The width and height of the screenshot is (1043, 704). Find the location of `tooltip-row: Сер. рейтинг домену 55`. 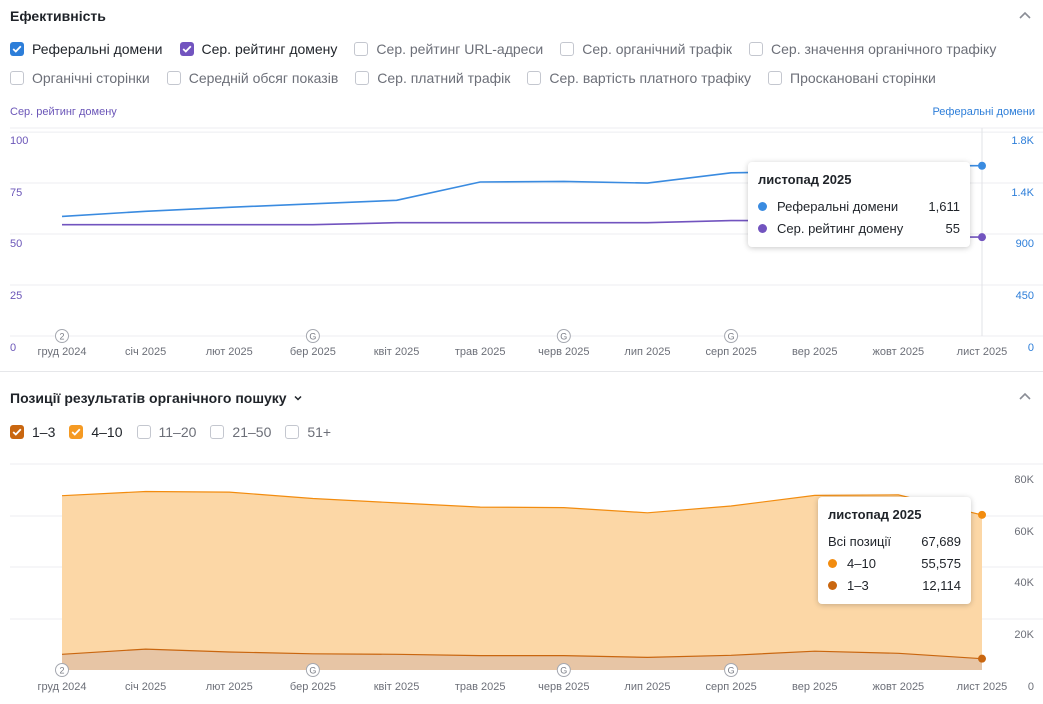

tooltip-row: Сер. рейтинг домену 55 is located at coordinates (859, 228).